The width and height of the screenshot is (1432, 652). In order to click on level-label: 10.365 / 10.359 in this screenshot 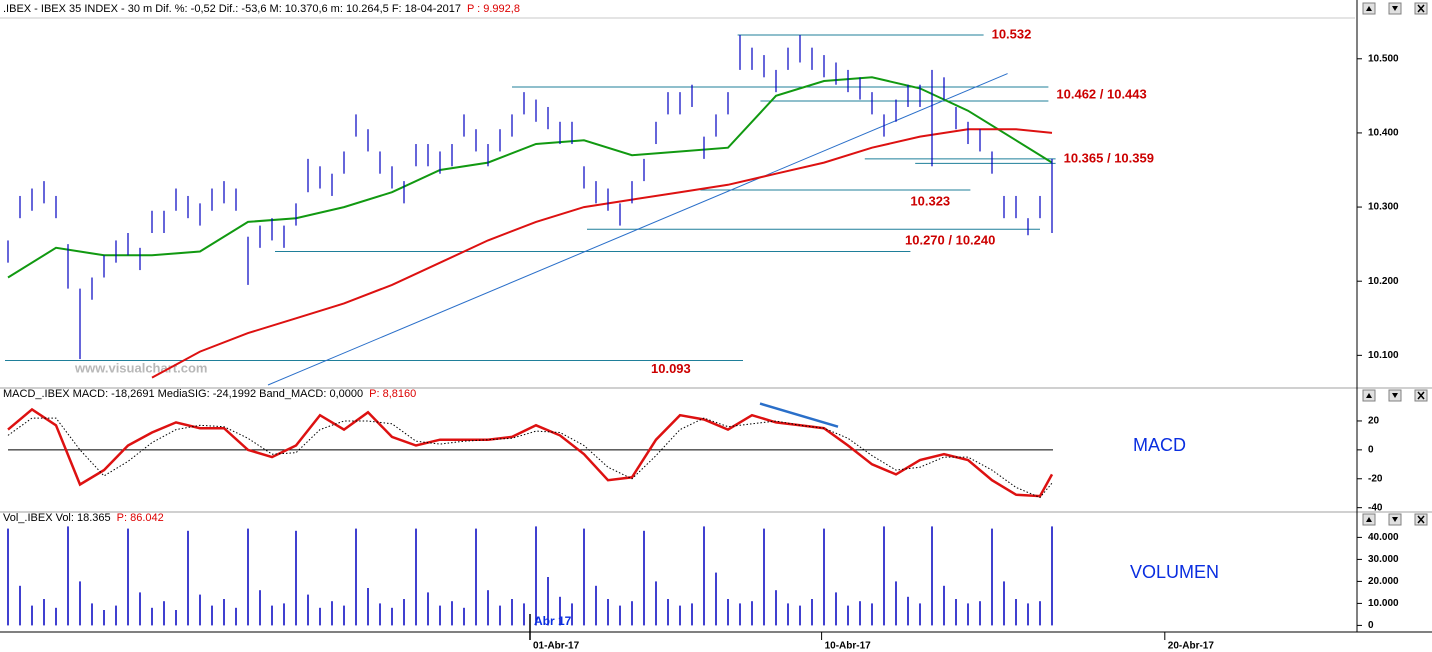, I will do `click(1109, 157)`.